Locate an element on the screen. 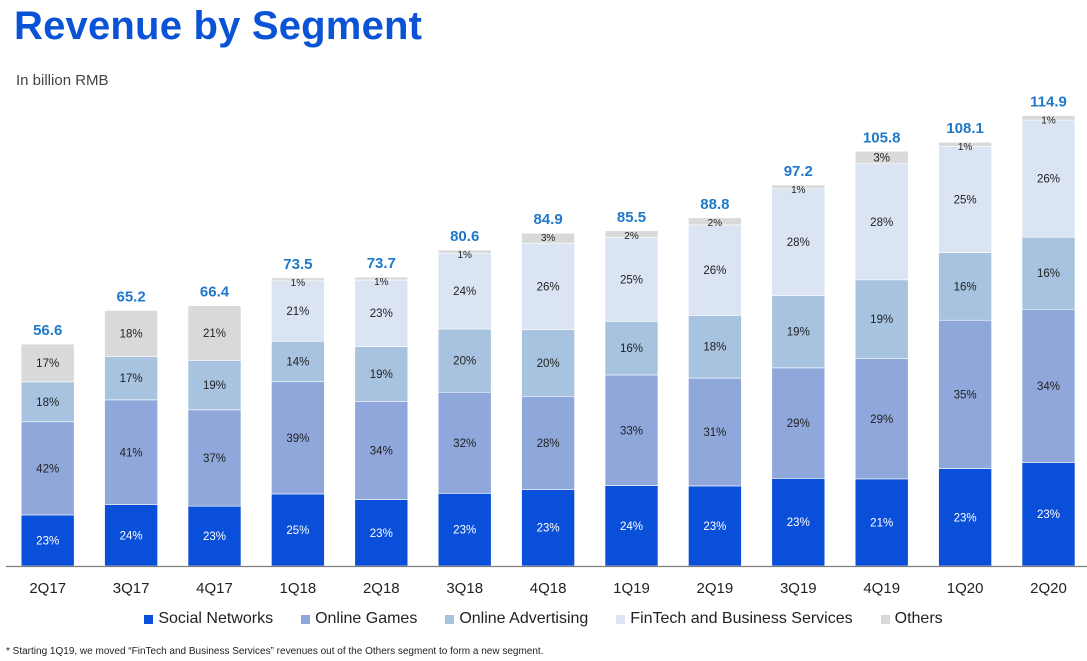 The width and height of the screenshot is (1087, 661). bar-segment-online-advertising-2q19 is located at coordinates (715, 347).